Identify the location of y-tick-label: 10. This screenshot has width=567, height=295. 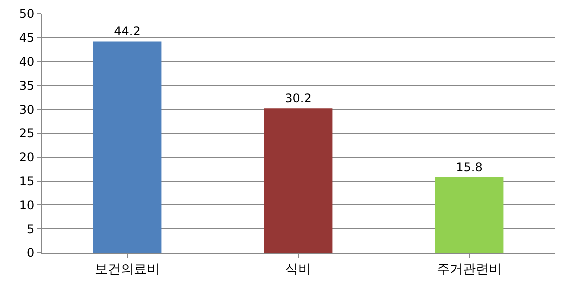
(27, 205).